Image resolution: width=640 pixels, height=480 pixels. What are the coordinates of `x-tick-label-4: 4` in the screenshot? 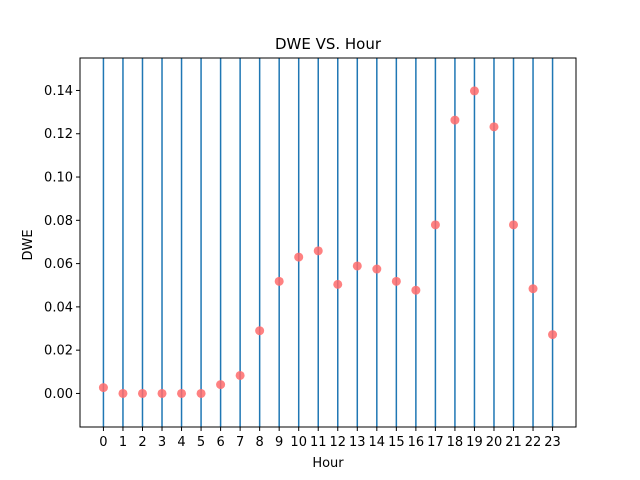 It's located at (181, 442).